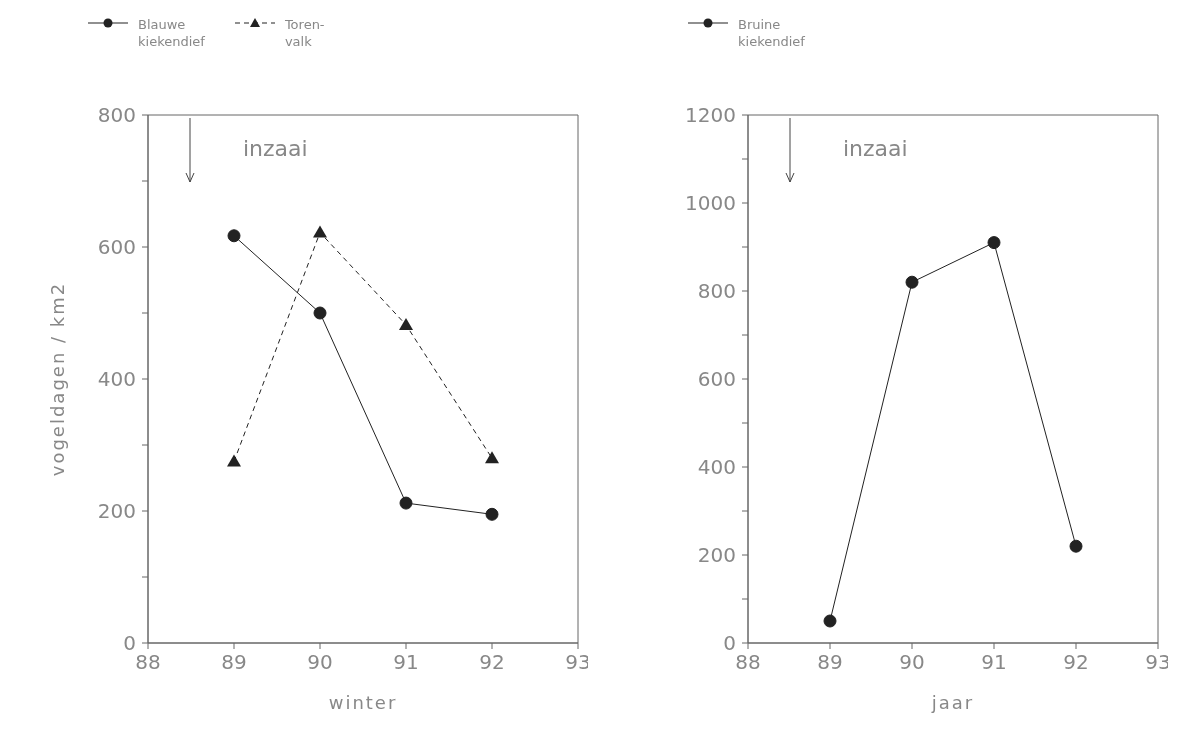 The width and height of the screenshot is (1186, 735). Describe the element at coordinates (363, 702) in the screenshot. I see `x-axis-title: winter` at that location.